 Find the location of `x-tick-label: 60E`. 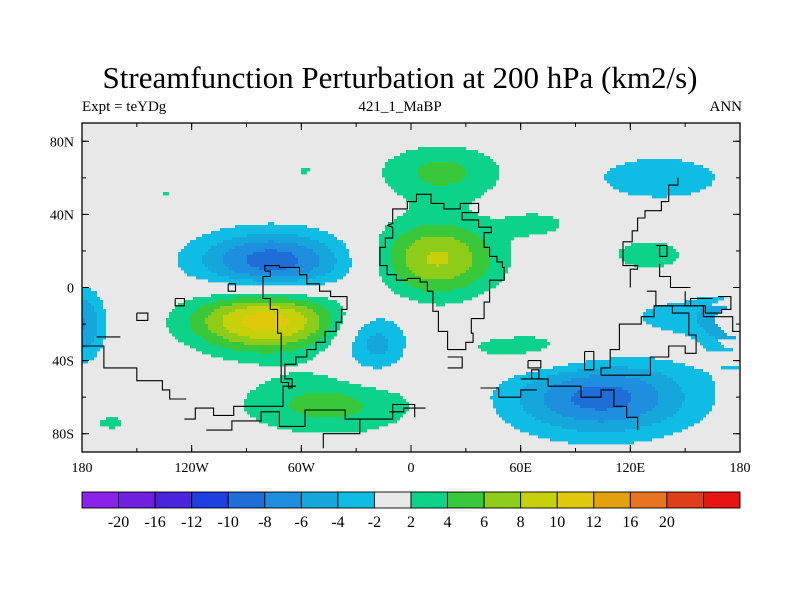

x-tick-label: 60E is located at coordinates (520, 468).